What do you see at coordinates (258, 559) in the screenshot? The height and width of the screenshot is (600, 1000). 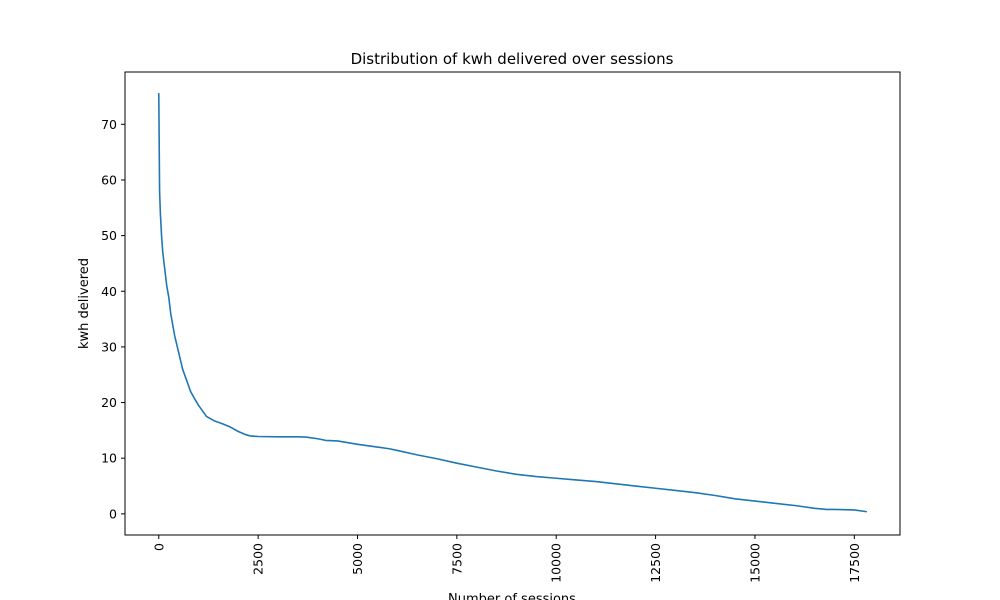 I see `x-tick-label: 2500` at bounding box center [258, 559].